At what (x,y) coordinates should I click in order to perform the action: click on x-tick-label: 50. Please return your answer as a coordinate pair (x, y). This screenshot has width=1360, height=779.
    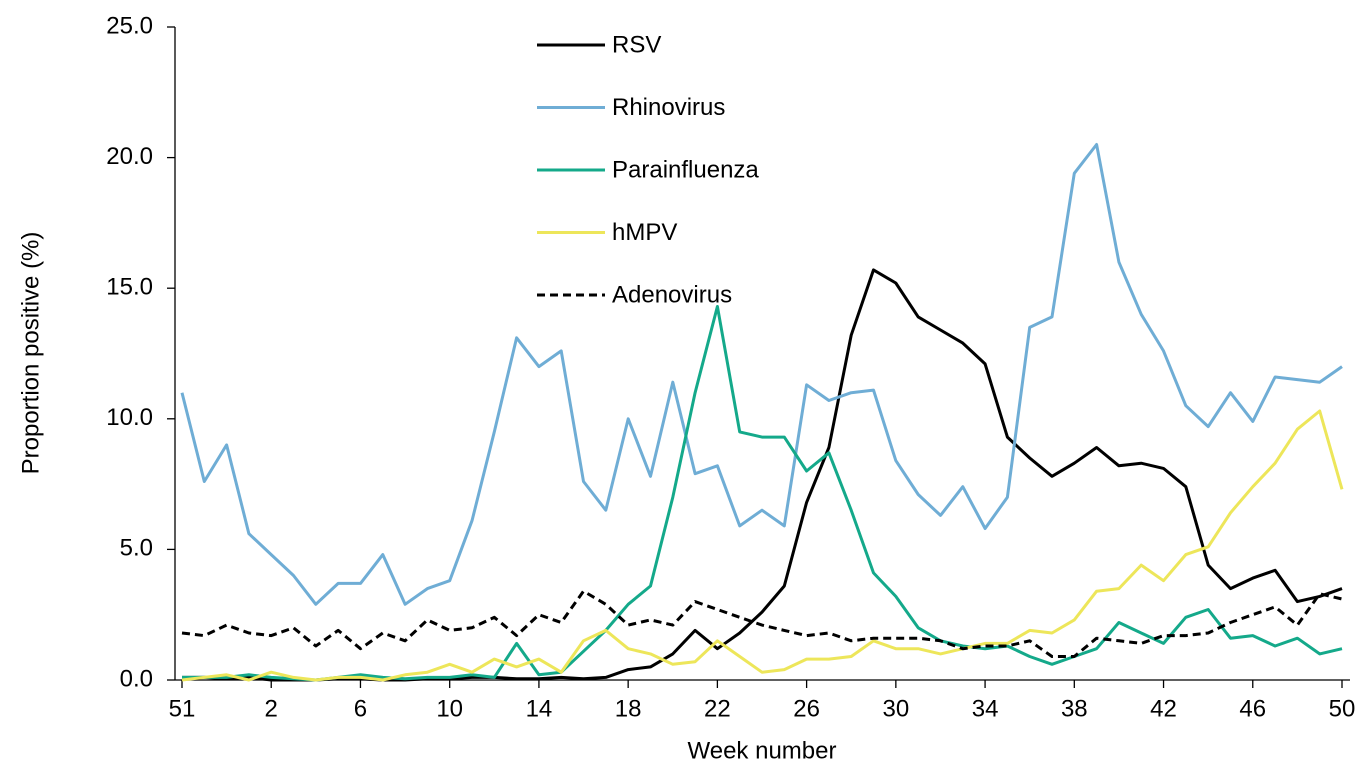
    Looking at the image, I should click on (1342, 708).